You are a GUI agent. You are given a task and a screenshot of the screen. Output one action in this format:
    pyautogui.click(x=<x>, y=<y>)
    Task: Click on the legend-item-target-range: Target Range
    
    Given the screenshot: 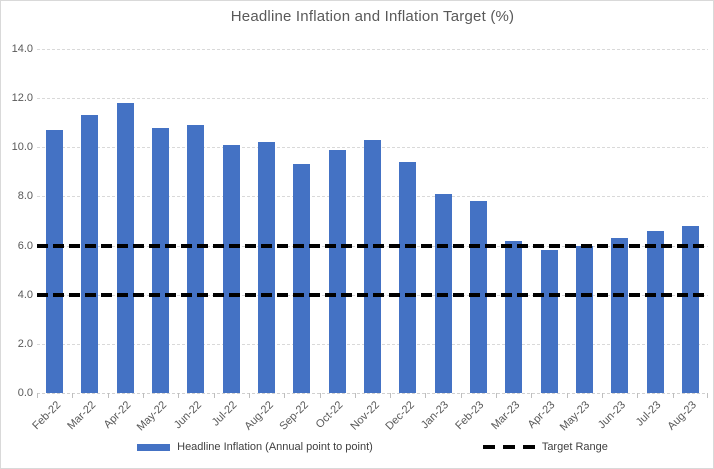 What is the action you would take?
    pyautogui.click(x=545, y=447)
    